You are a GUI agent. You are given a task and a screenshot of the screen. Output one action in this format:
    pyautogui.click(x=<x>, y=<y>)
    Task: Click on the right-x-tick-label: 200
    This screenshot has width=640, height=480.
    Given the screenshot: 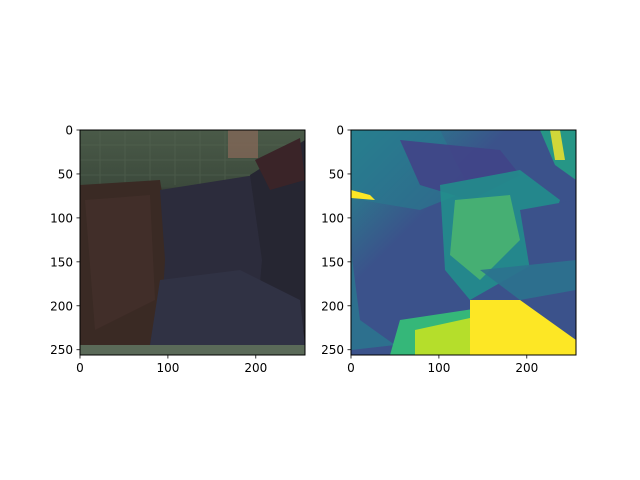 What is the action you would take?
    pyautogui.click(x=526, y=368)
    